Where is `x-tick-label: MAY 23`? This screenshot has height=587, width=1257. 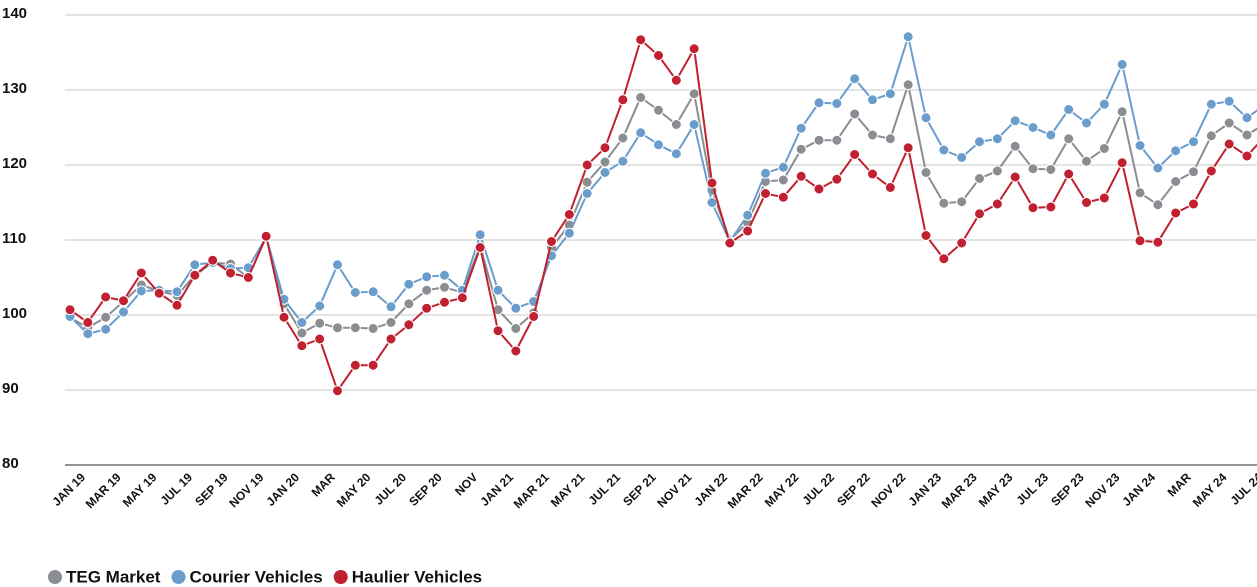
x-tick-label: MAY 23 is located at coordinates (996, 490).